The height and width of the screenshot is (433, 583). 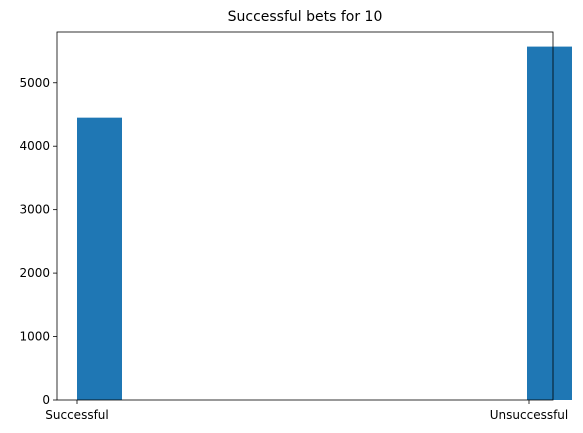 What do you see at coordinates (99, 258) in the screenshot?
I see `bar-successful` at bounding box center [99, 258].